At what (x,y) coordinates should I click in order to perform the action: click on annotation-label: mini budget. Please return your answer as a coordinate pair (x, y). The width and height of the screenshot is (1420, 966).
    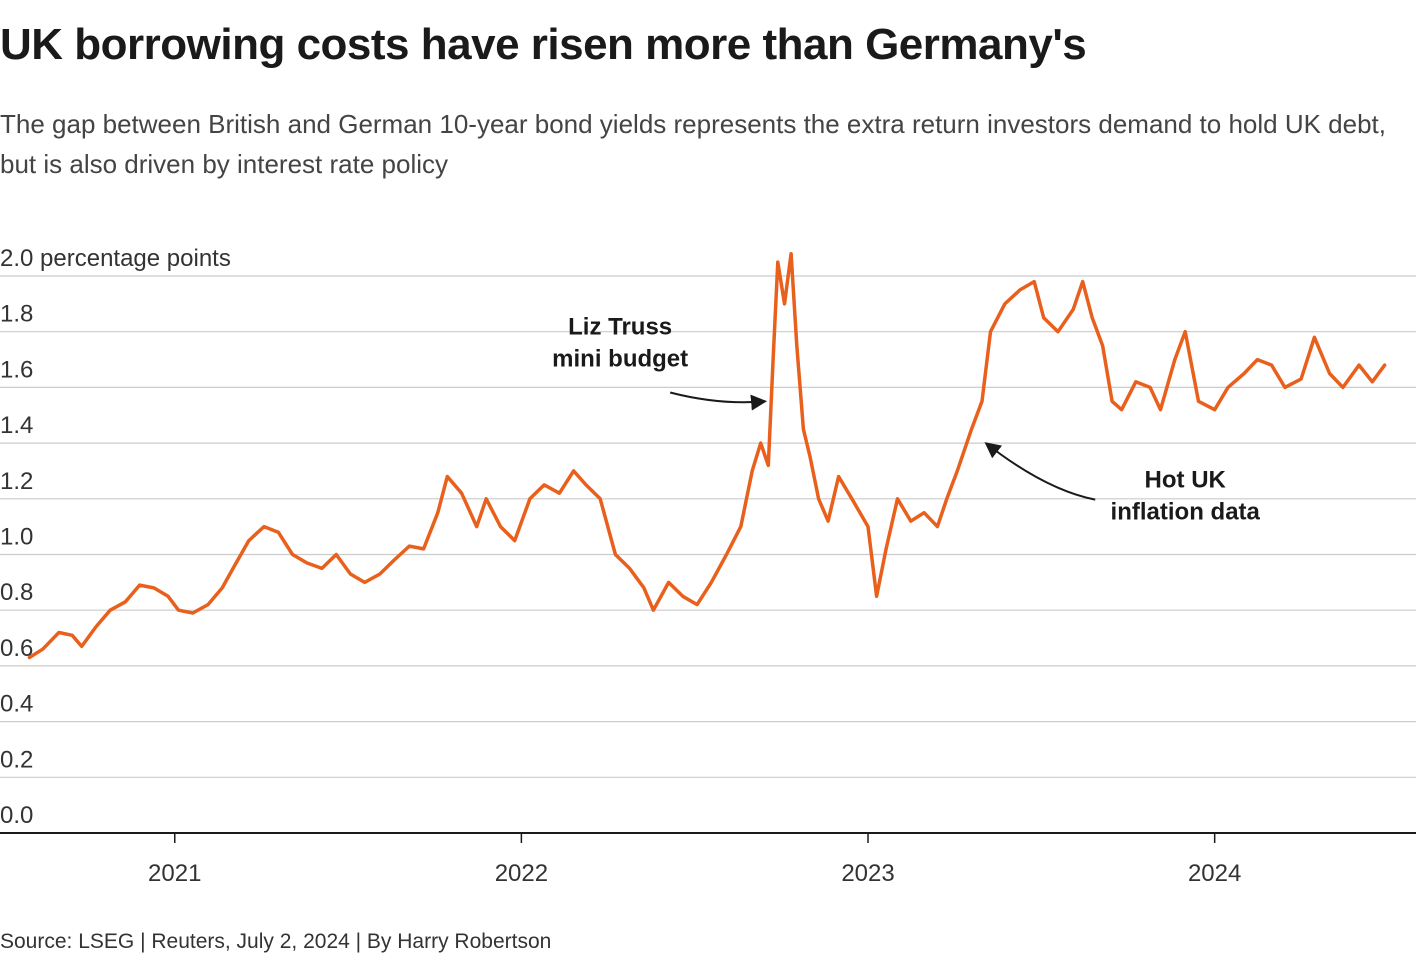
    Looking at the image, I should click on (620, 358).